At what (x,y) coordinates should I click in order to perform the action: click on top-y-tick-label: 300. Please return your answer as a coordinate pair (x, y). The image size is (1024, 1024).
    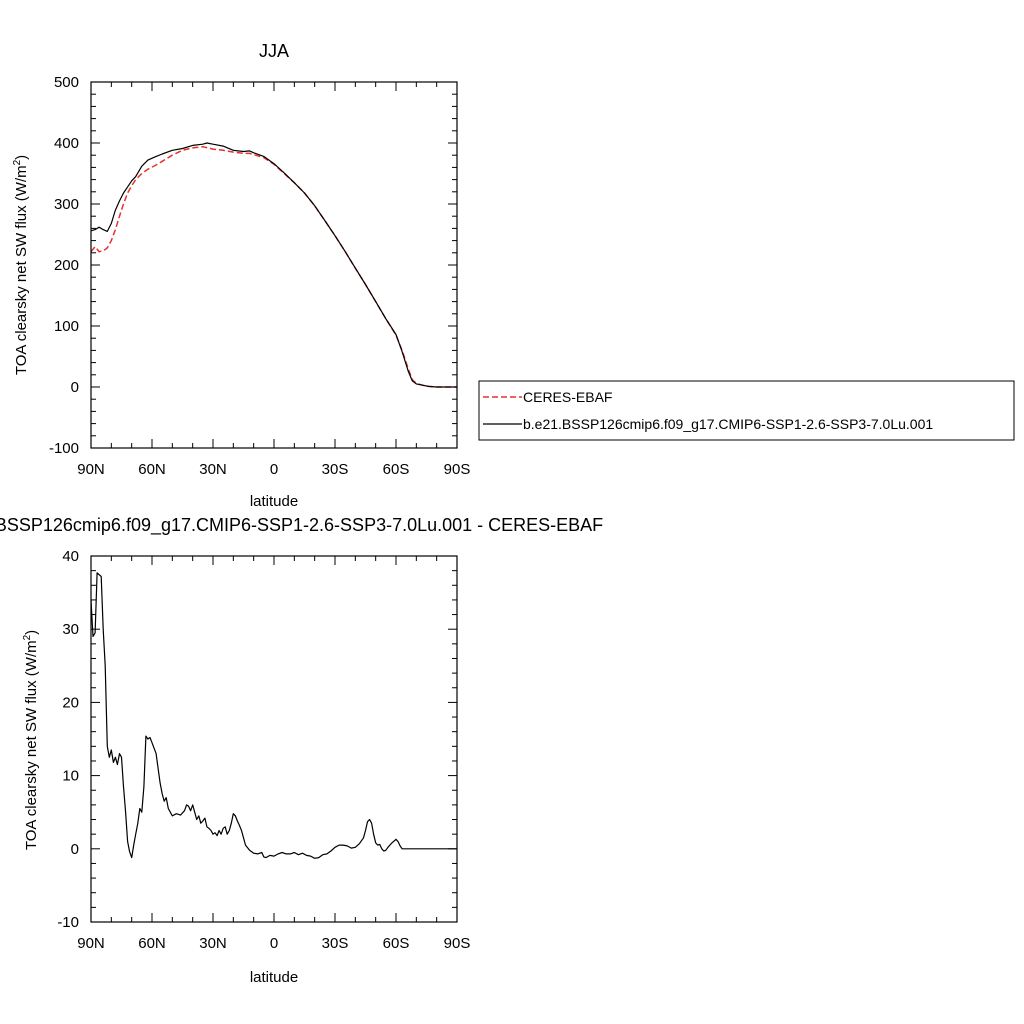
    Looking at the image, I should click on (66, 204).